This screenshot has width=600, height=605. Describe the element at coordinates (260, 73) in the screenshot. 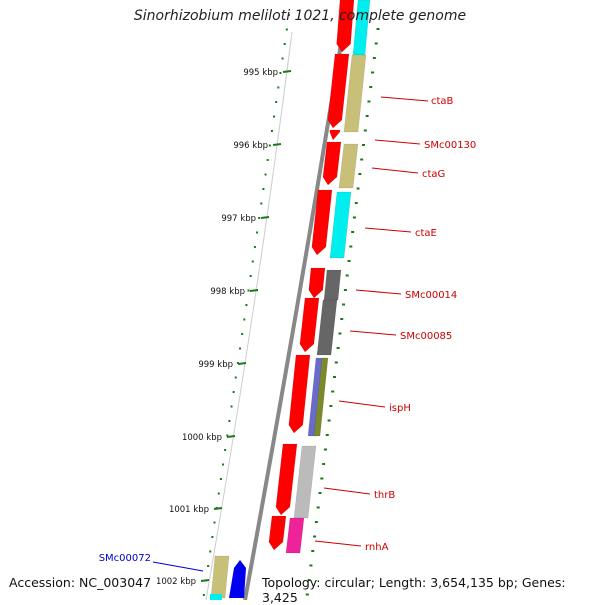

I see `tick-label: 995 kbp` at that location.